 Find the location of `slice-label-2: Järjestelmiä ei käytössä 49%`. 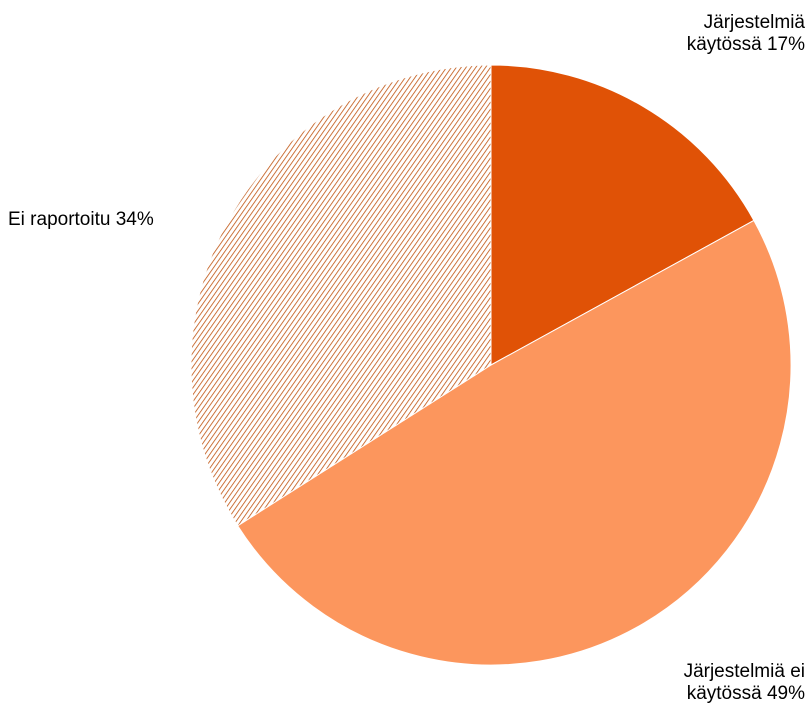

slice-label-2: Järjestelmiä ei käytössä 49% is located at coordinates (745, 682).